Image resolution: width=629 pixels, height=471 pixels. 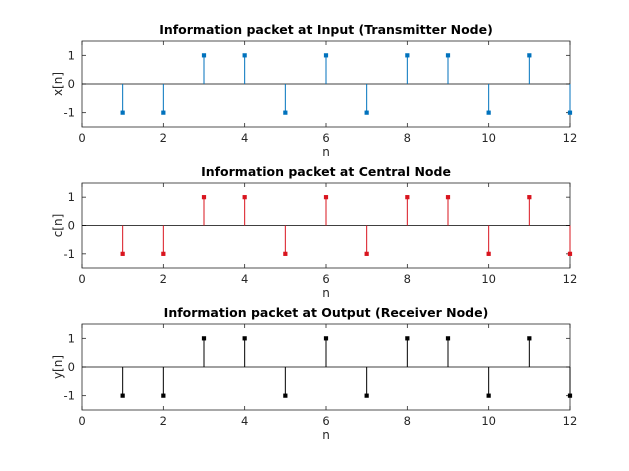 I want to click on y-axis-label: c[n], so click(x=58, y=226).